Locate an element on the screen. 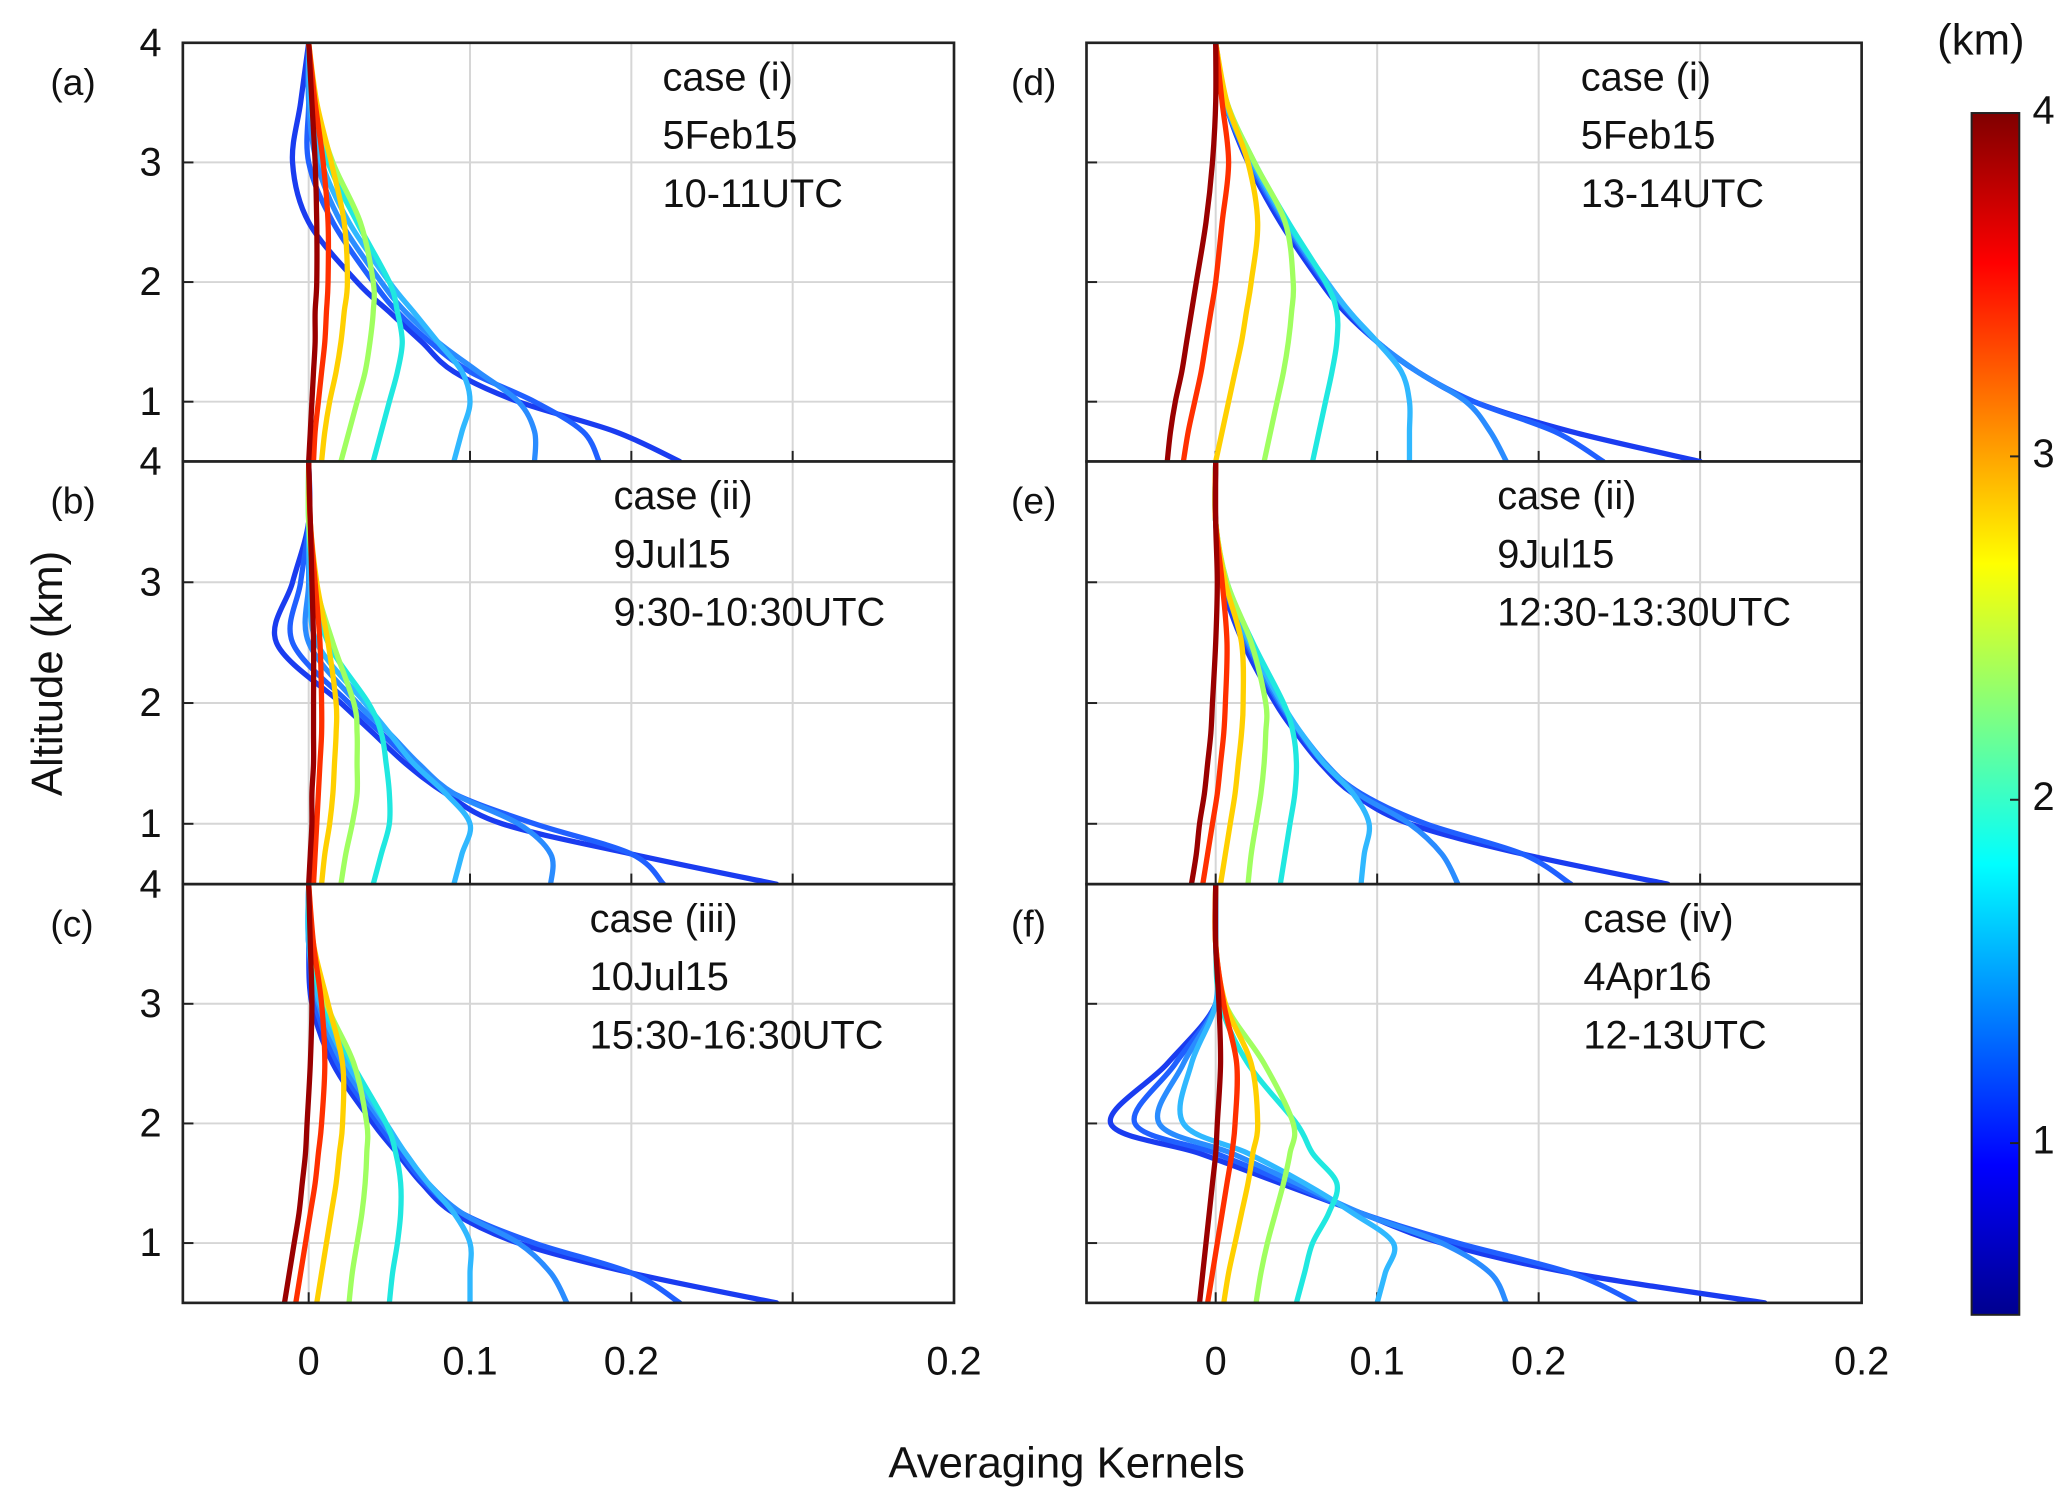  annotation: 12:30-13:30UTC is located at coordinates (1644, 613).